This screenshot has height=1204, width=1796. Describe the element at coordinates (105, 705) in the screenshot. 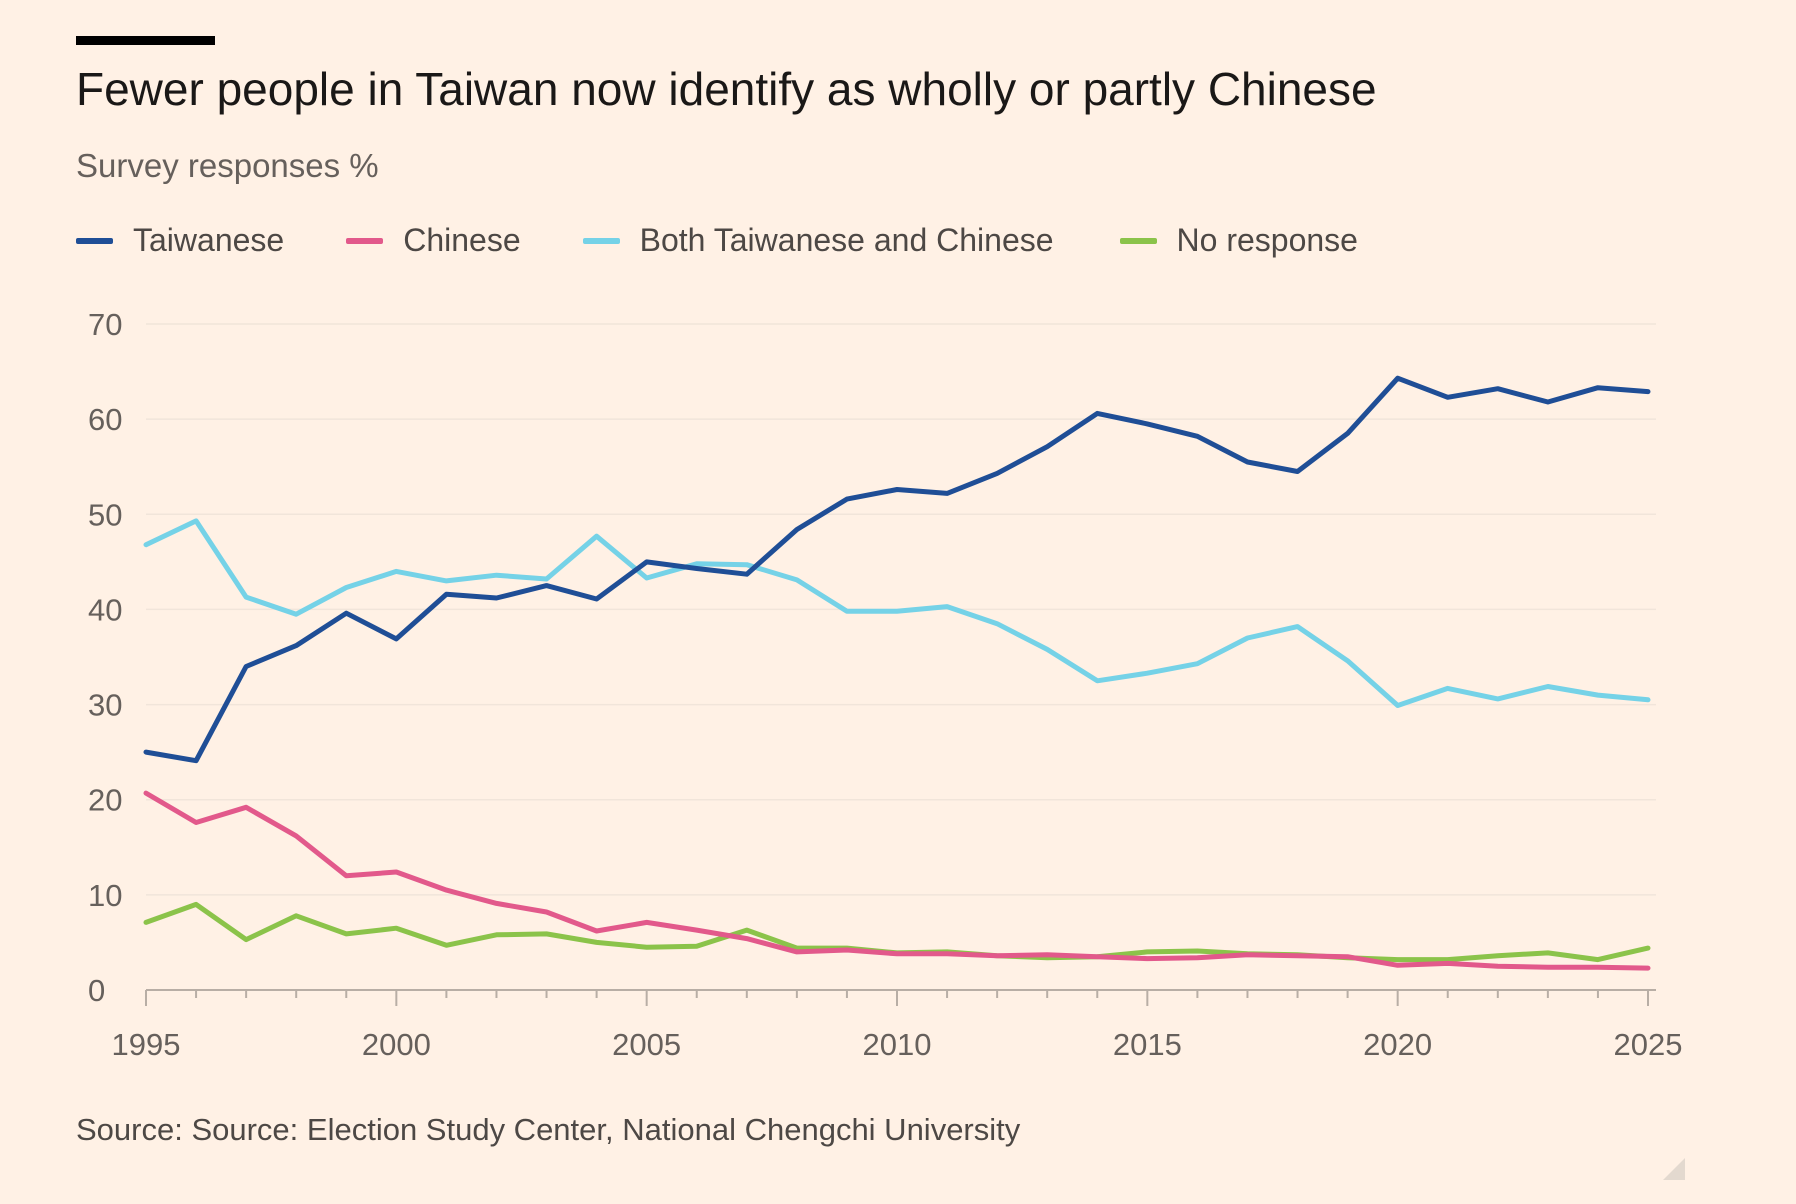

I see `y-tick-label: 30` at that location.